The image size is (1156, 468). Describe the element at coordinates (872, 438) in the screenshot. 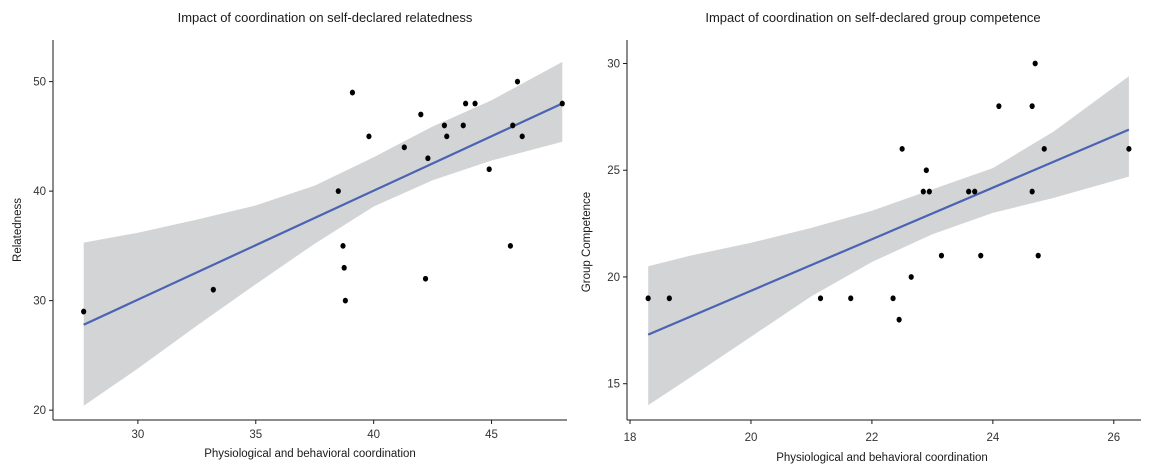

I see `x-tick-label: 22` at that location.